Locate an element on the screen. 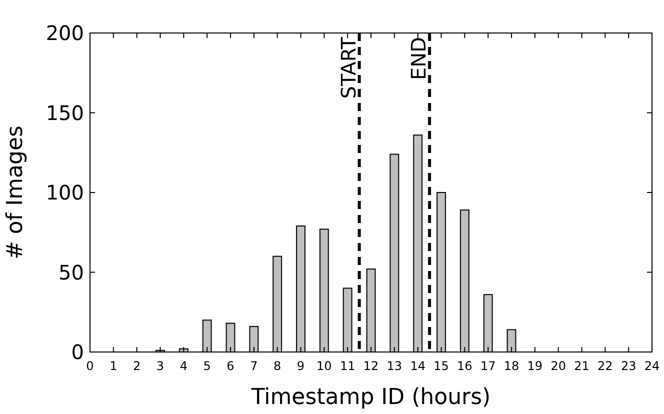  x-tick-label: 7 is located at coordinates (254, 366).